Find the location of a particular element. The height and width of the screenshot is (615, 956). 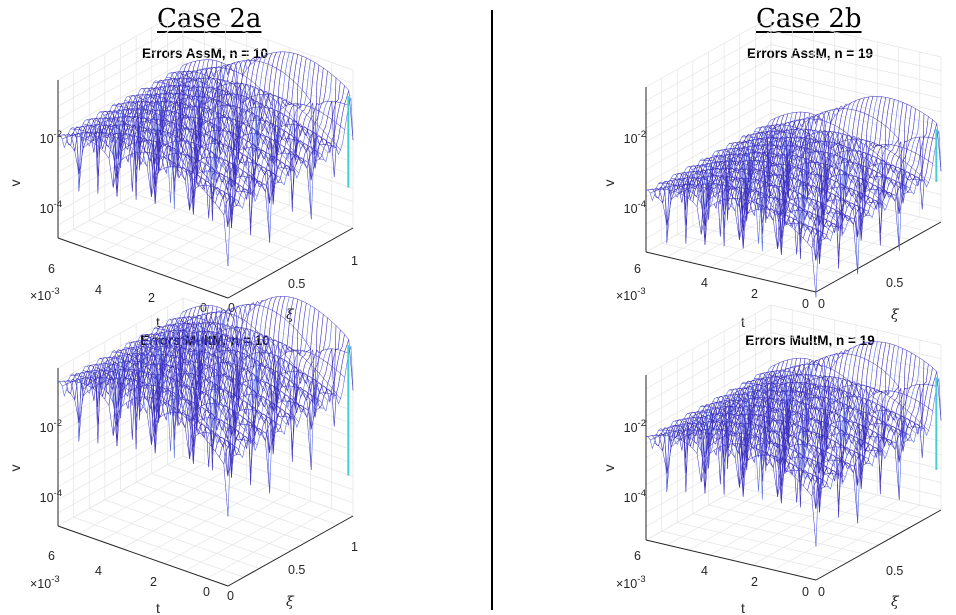

t-tick-label: 6 is located at coordinates (637, 269).